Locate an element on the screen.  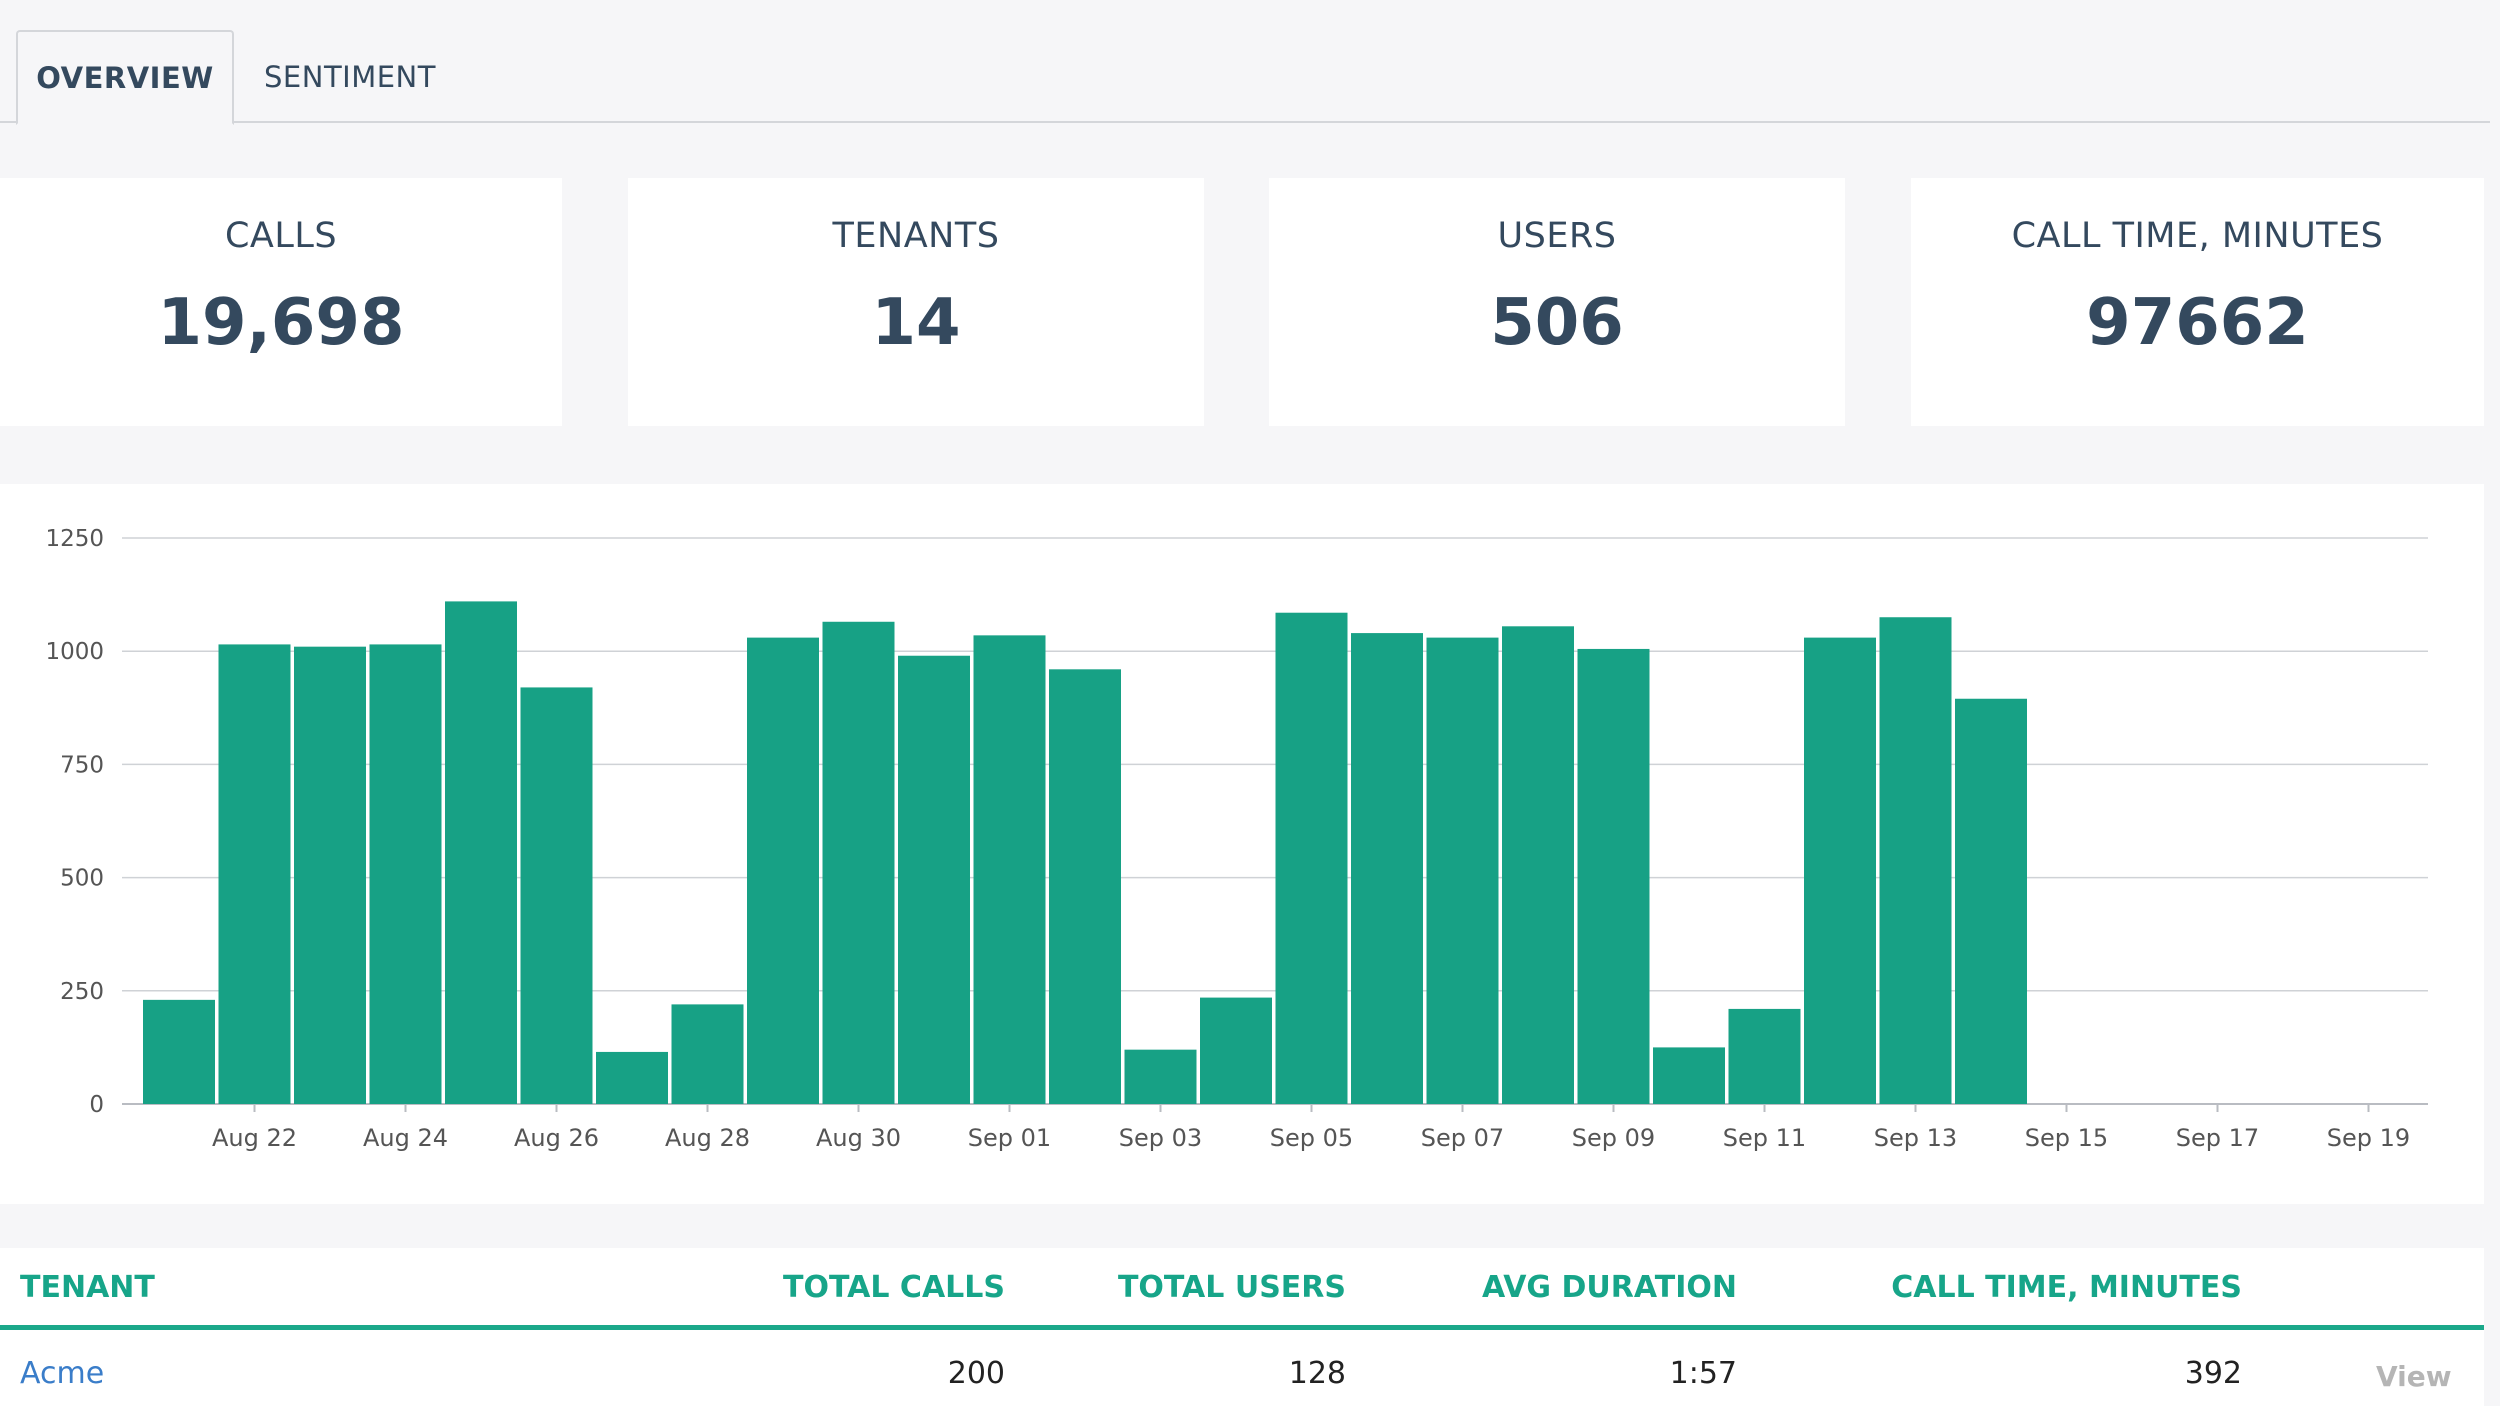
stat-card-calls: CALLS 19,698 is located at coordinates (281, 302).